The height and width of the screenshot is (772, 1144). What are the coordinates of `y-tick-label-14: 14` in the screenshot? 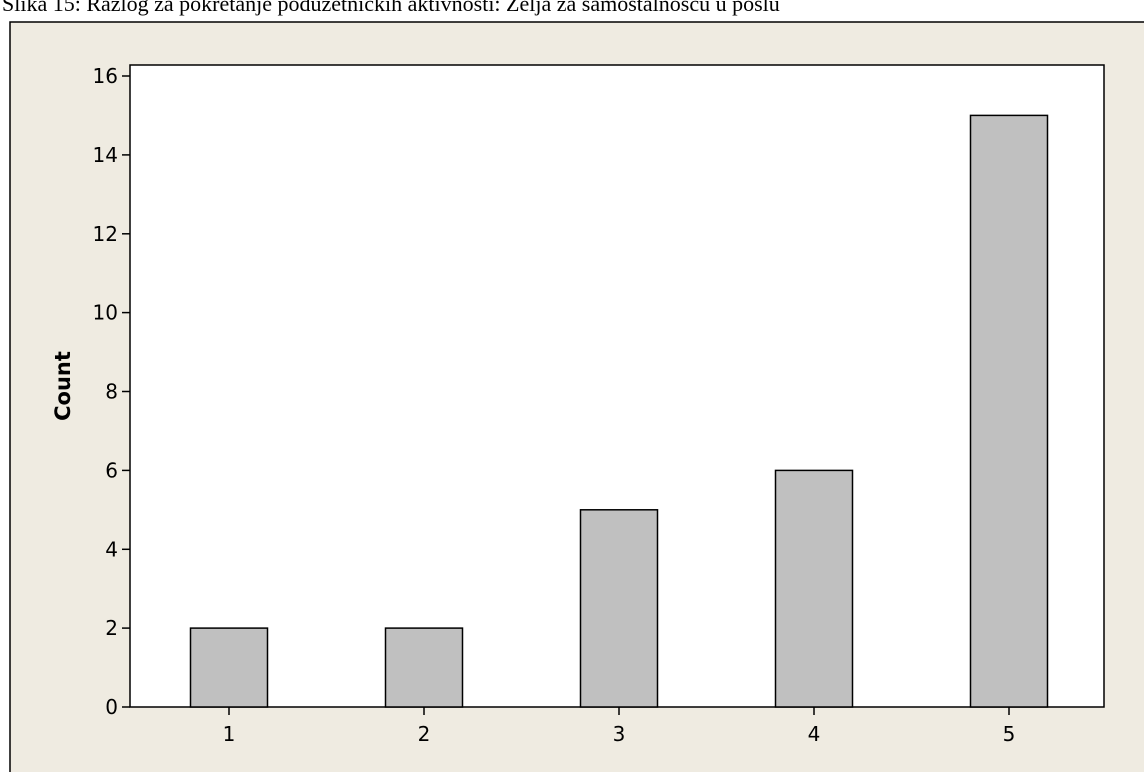 It's located at (105, 155).